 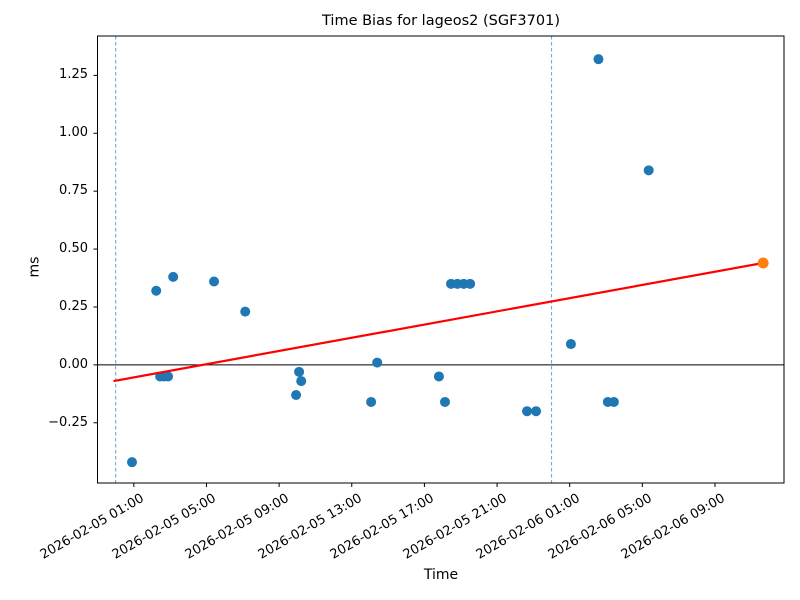 What do you see at coordinates (73, 249) in the screenshot?
I see `y-tick-label: 0.50` at bounding box center [73, 249].